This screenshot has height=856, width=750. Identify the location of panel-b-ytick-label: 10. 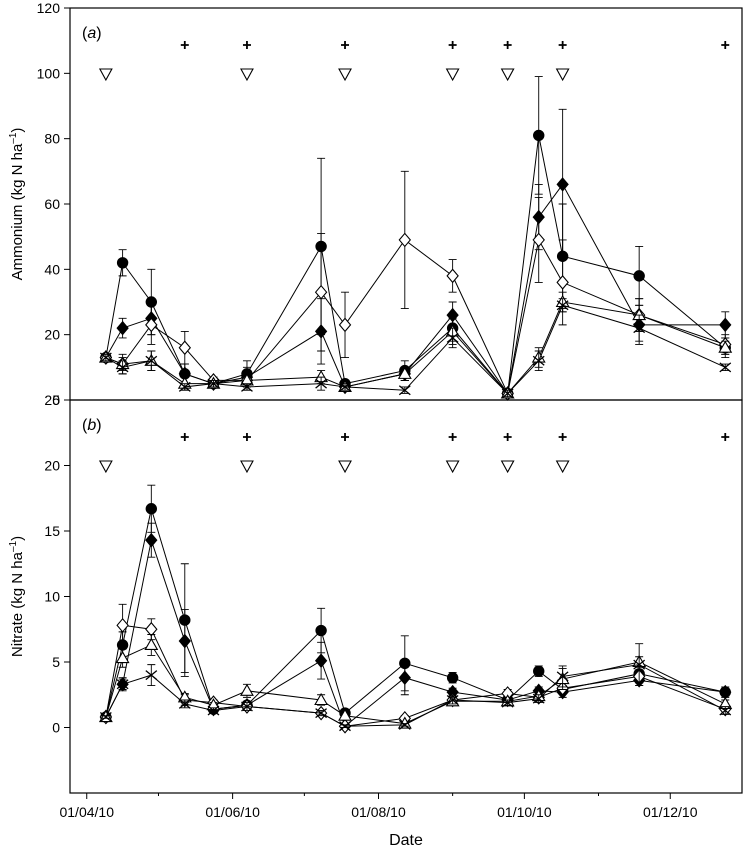
(52, 597).